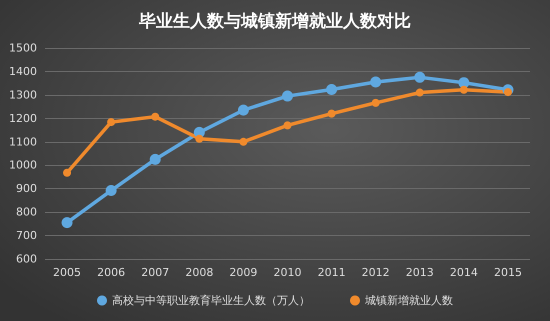 This screenshot has width=550, height=321. I want to click on y-tick-label: 600, so click(26, 259).